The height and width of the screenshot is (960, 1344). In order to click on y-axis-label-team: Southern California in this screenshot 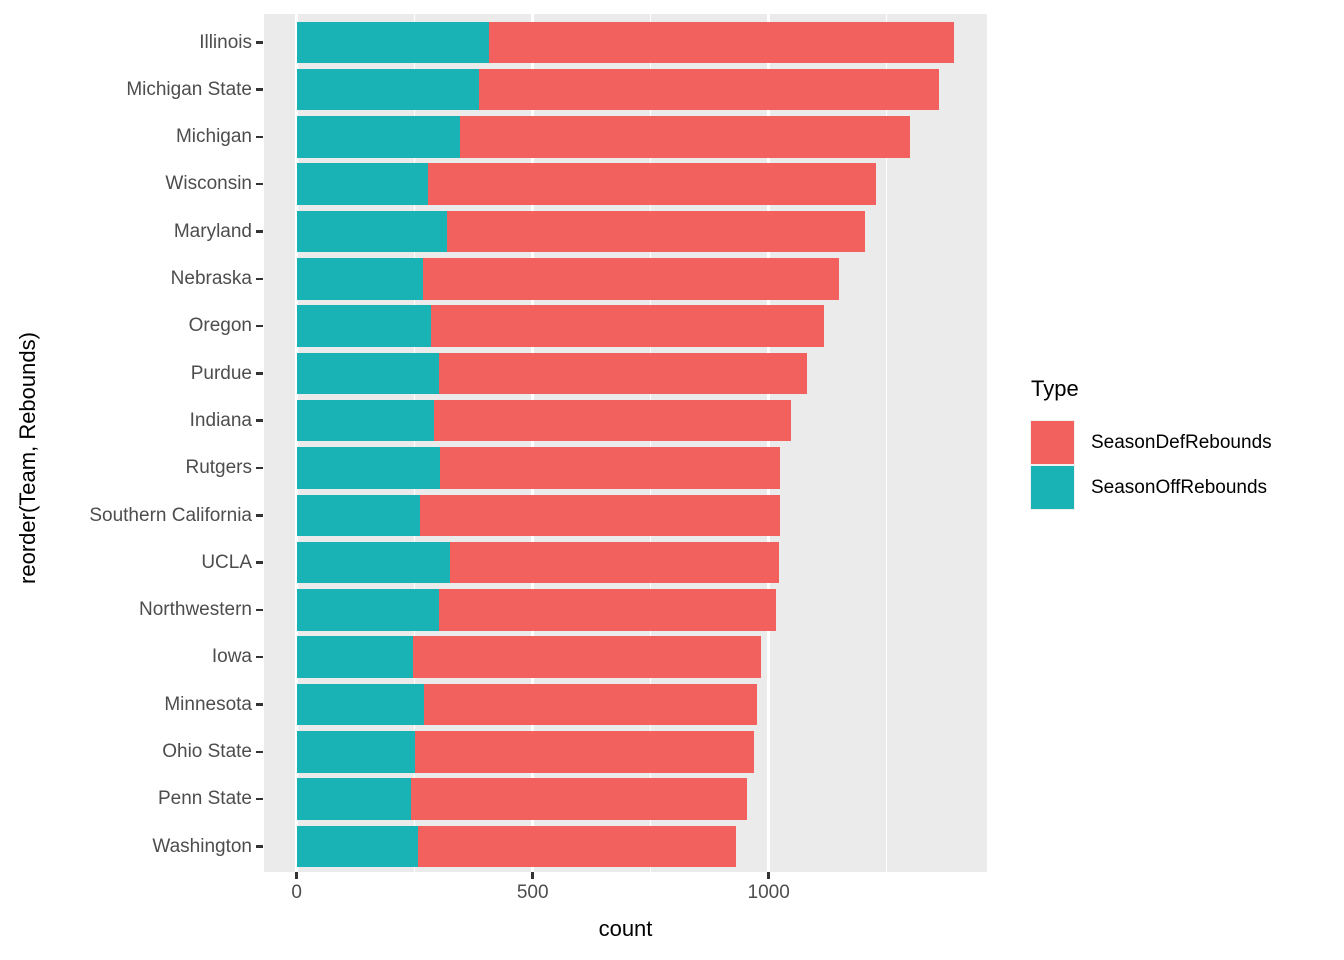, I will do `click(170, 515)`.